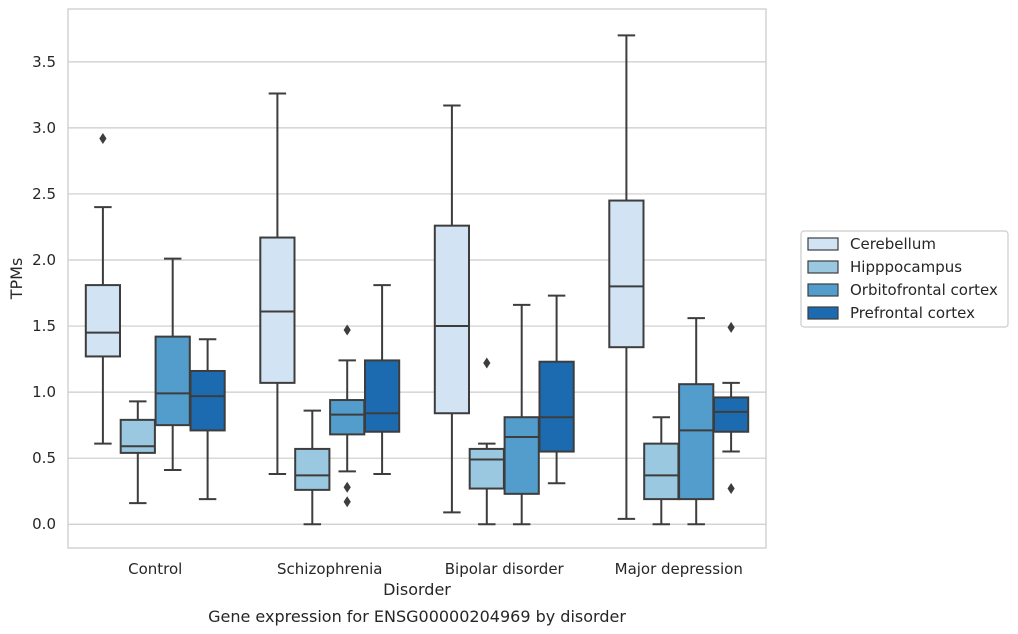  Describe the element at coordinates (16, 279) in the screenshot. I see `y-axis-title: TPMs` at that location.